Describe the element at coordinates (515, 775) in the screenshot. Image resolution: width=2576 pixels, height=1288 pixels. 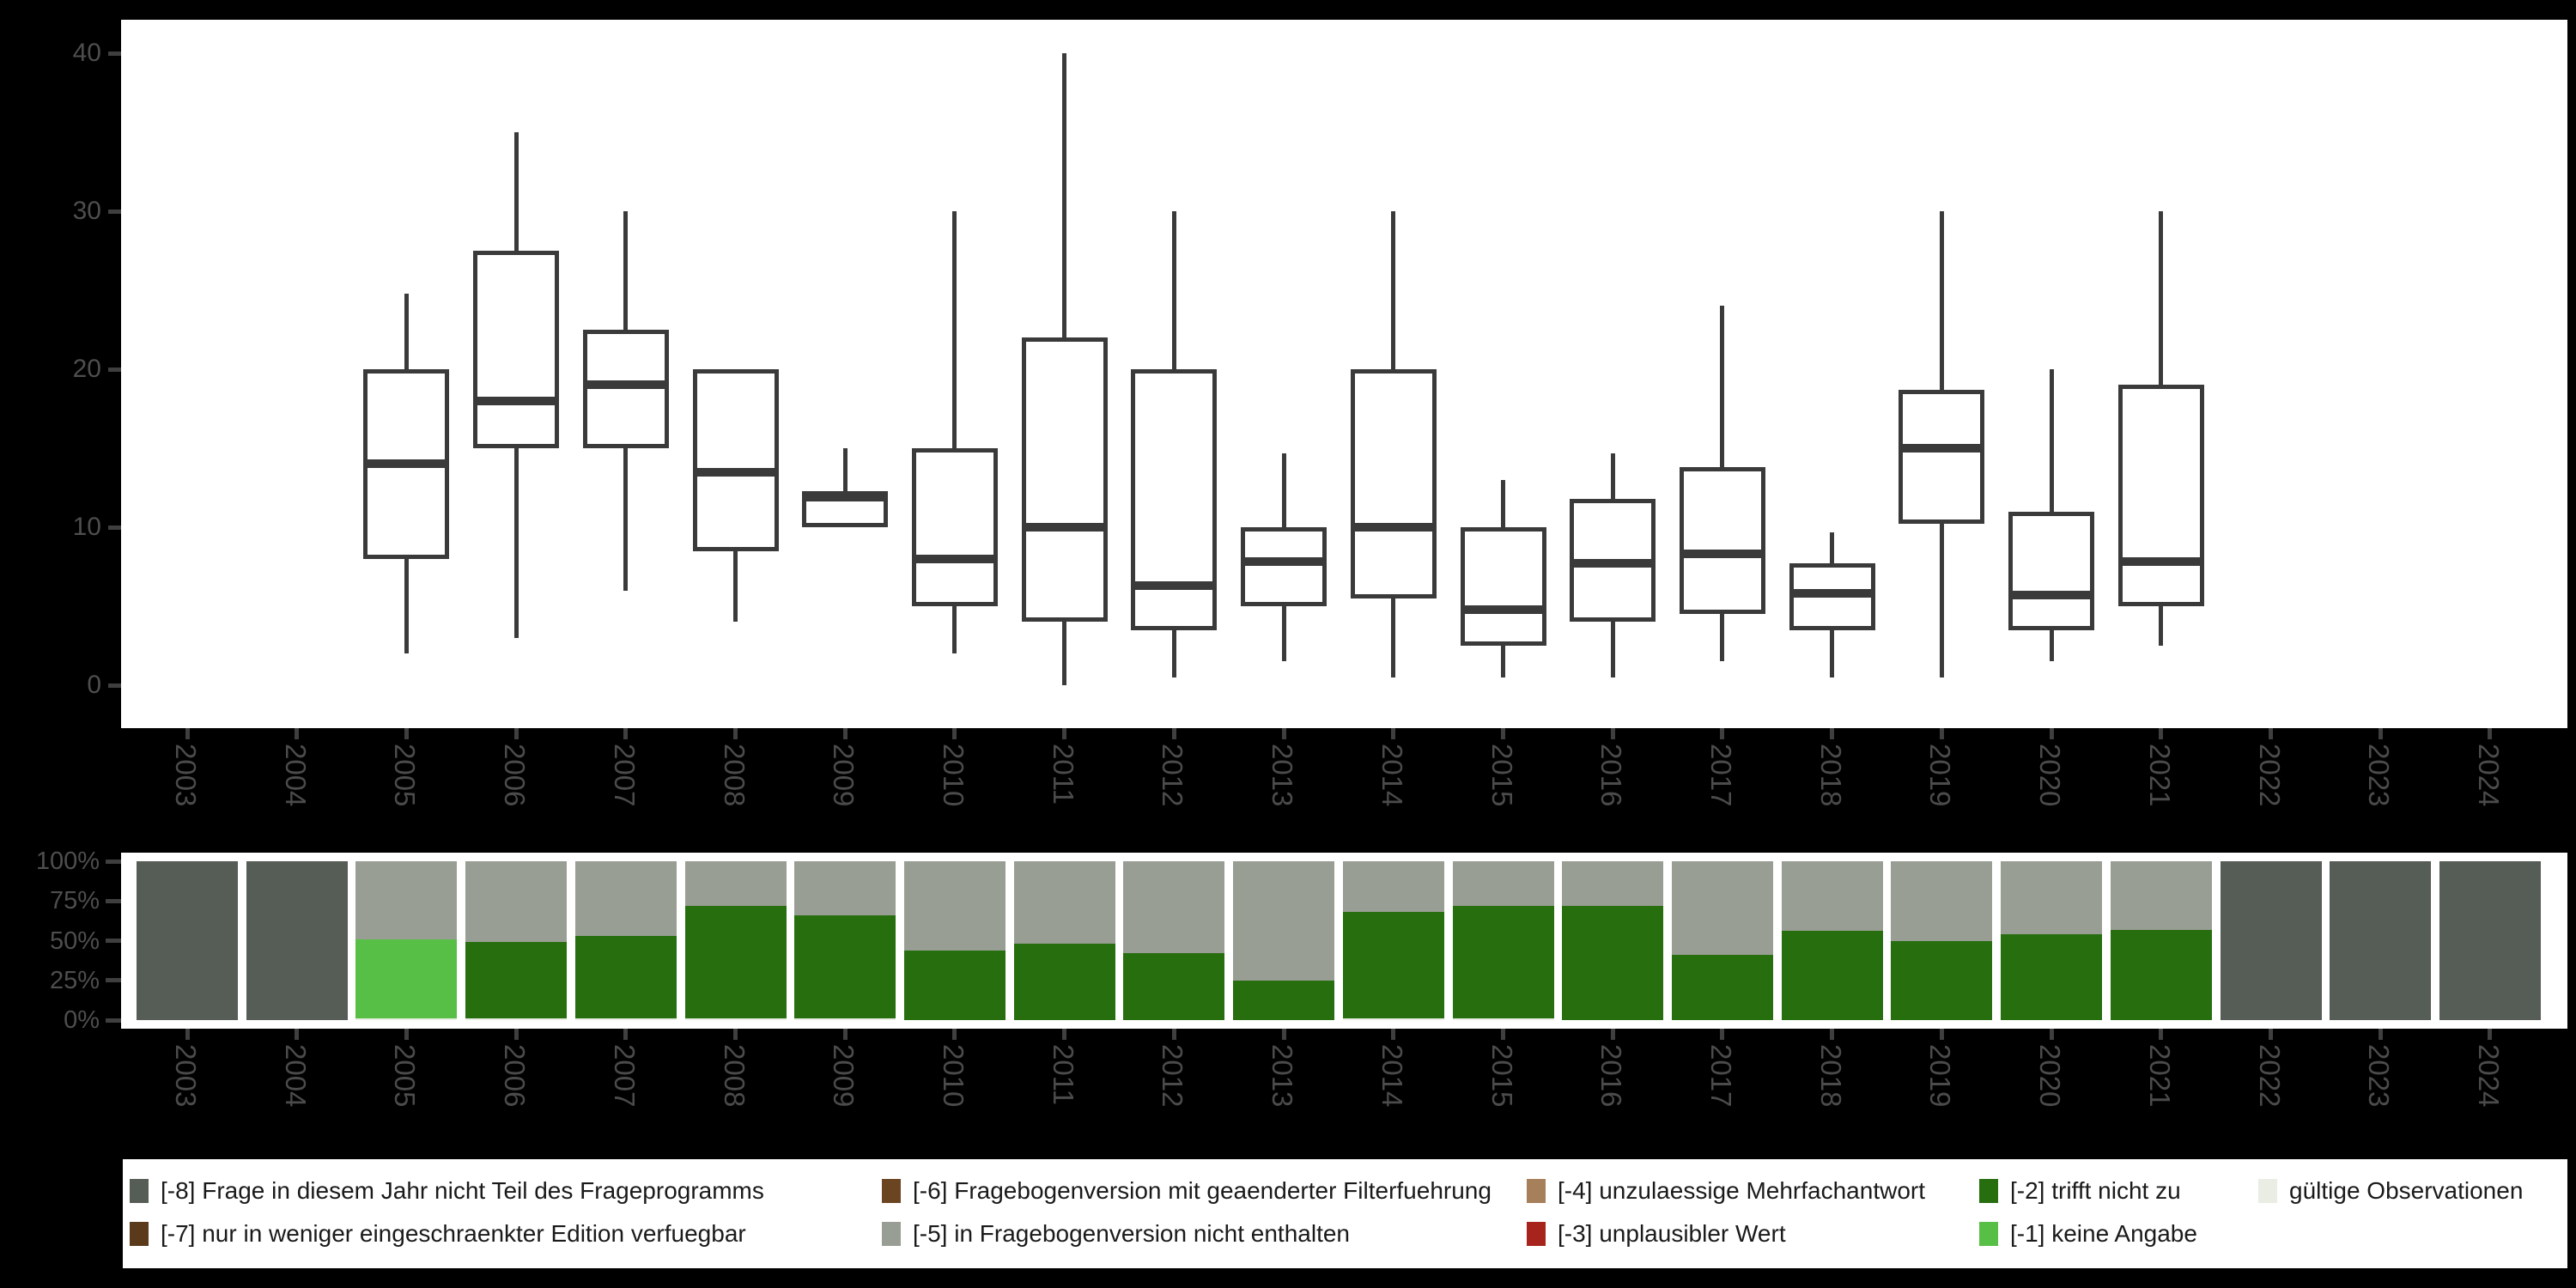
I see `x-tick-label: 2006` at that location.